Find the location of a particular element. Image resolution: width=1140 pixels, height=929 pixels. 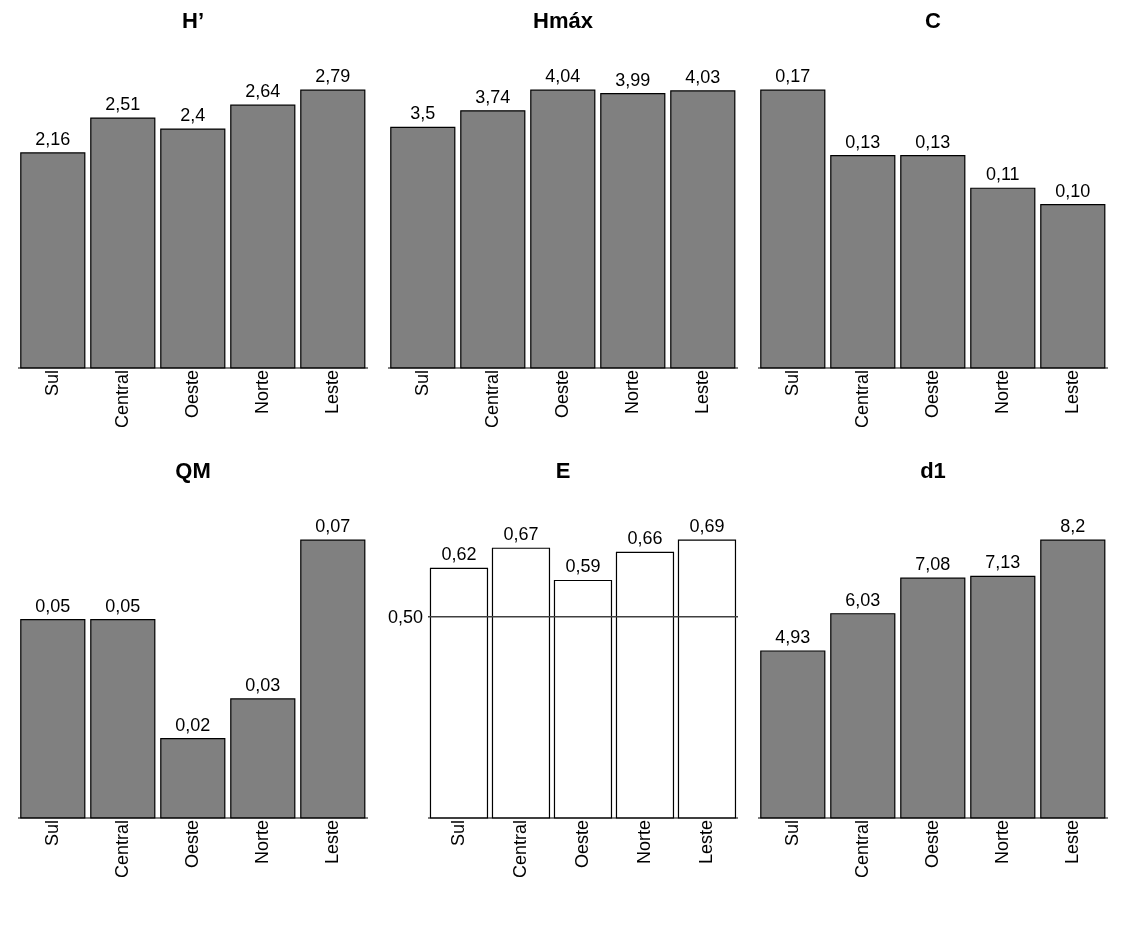

ref-line-label: 0,50 is located at coordinates (405, 617).